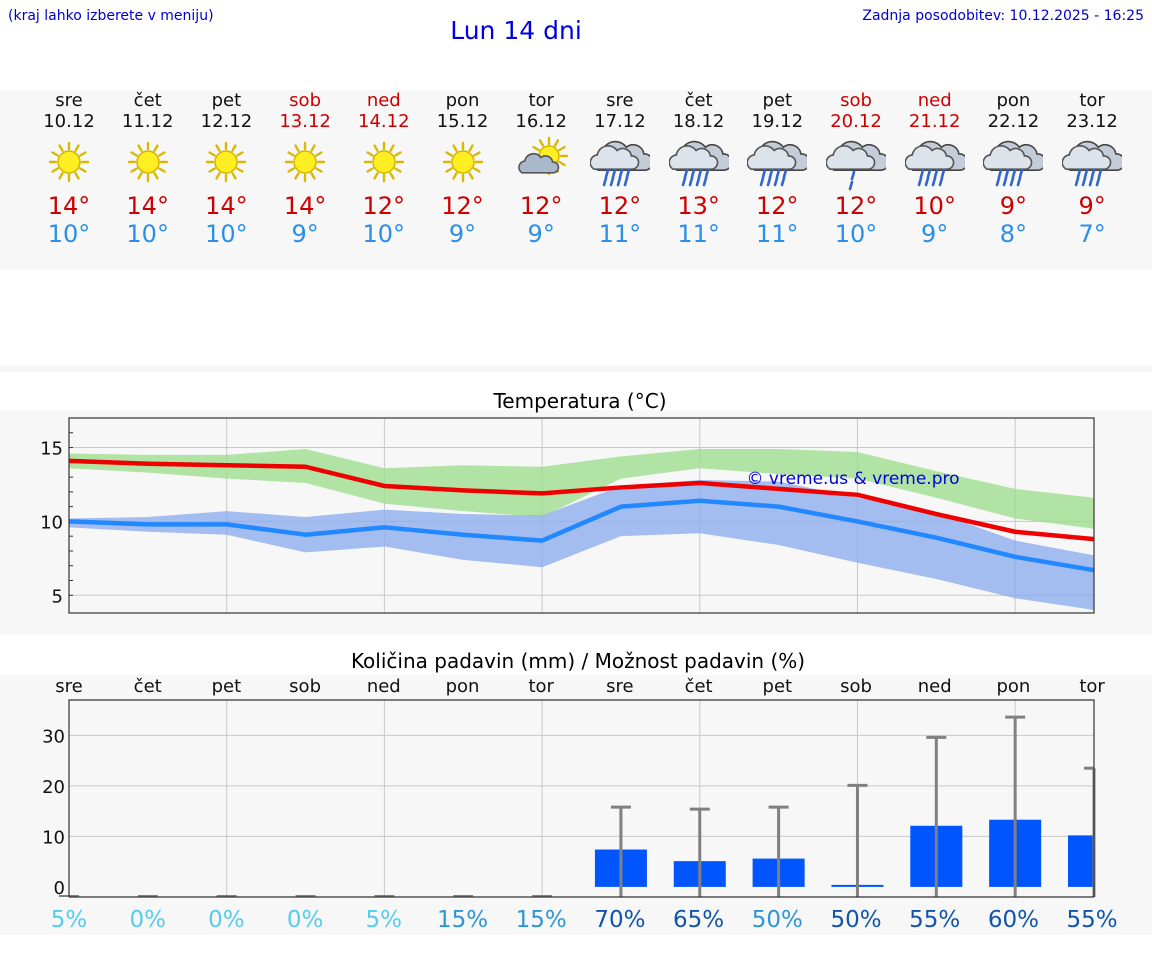 The height and width of the screenshot is (975, 1152). Describe the element at coordinates (1081, 861) in the screenshot. I see `precip-bar` at that location.